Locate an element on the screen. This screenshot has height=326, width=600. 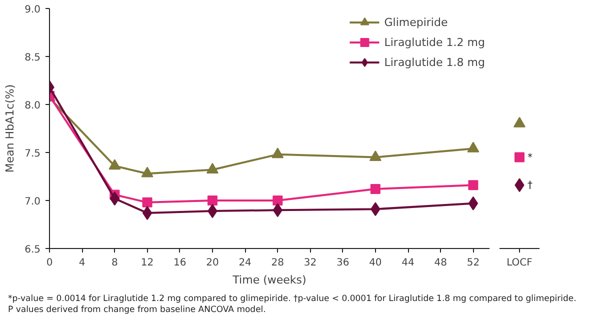
x-tick-label: 44 is located at coordinates (408, 263).